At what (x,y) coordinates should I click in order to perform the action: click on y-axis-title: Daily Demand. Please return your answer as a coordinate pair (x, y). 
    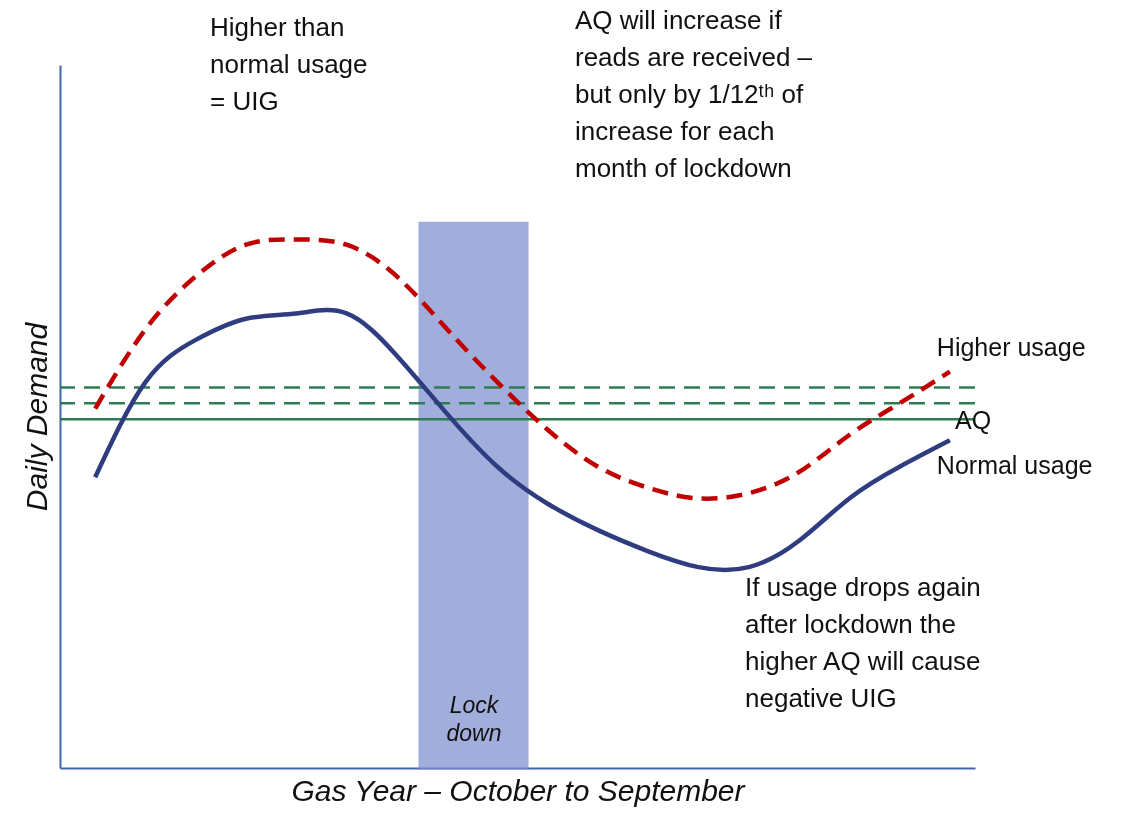
    Looking at the image, I should click on (36, 416).